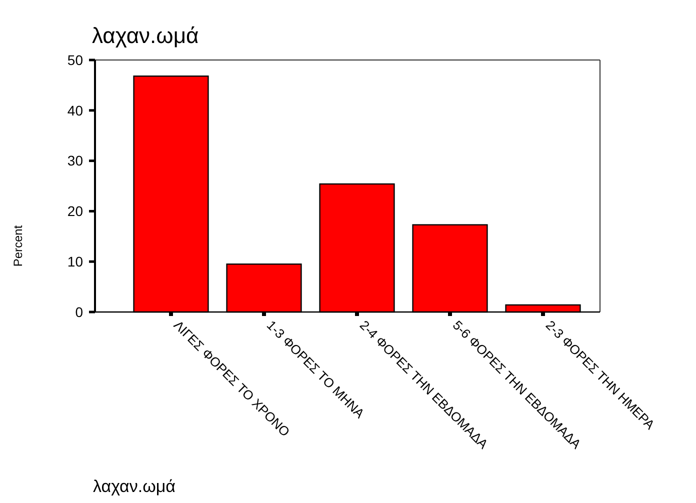  Describe the element at coordinates (75, 211) in the screenshot. I see `y-tick-label: 20` at that location.